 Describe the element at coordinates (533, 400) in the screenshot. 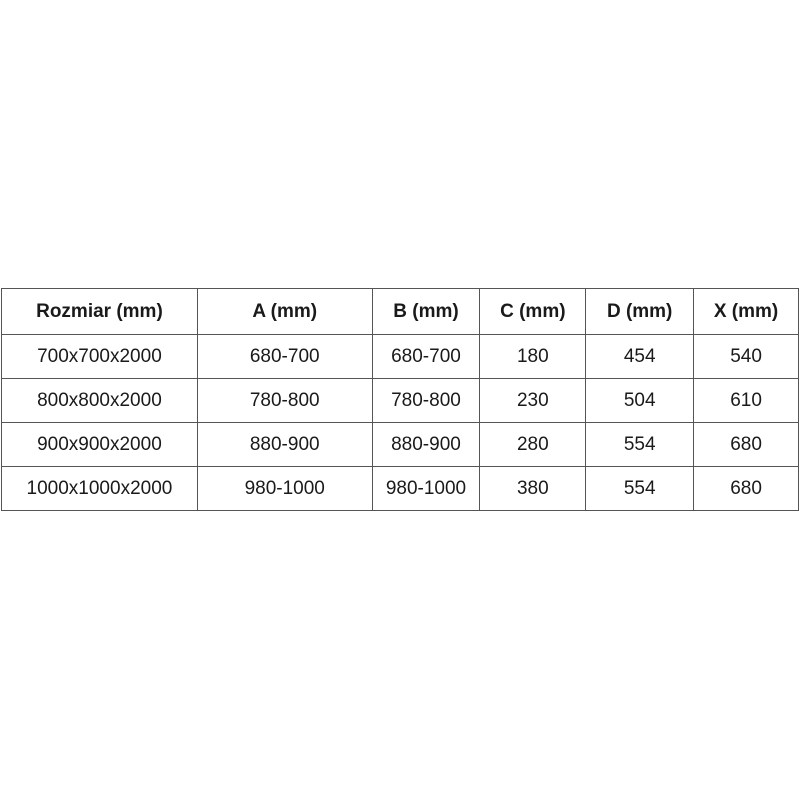

I see `cell-c: 230` at that location.